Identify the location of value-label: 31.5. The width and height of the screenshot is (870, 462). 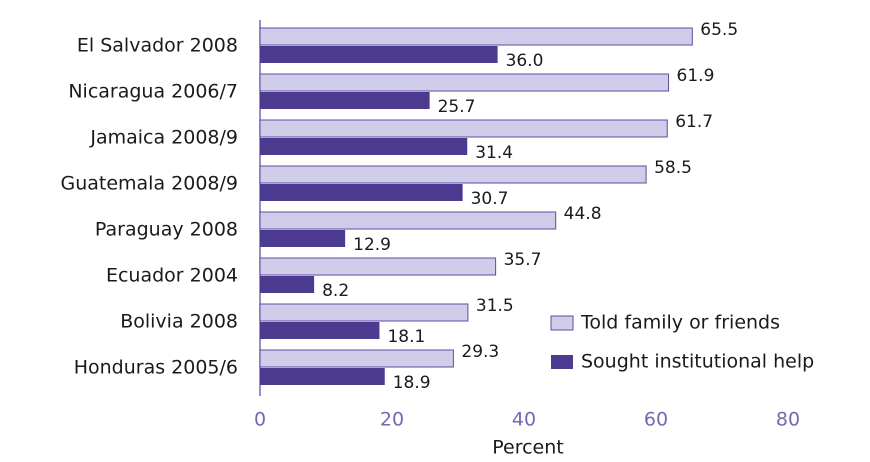
(495, 306).